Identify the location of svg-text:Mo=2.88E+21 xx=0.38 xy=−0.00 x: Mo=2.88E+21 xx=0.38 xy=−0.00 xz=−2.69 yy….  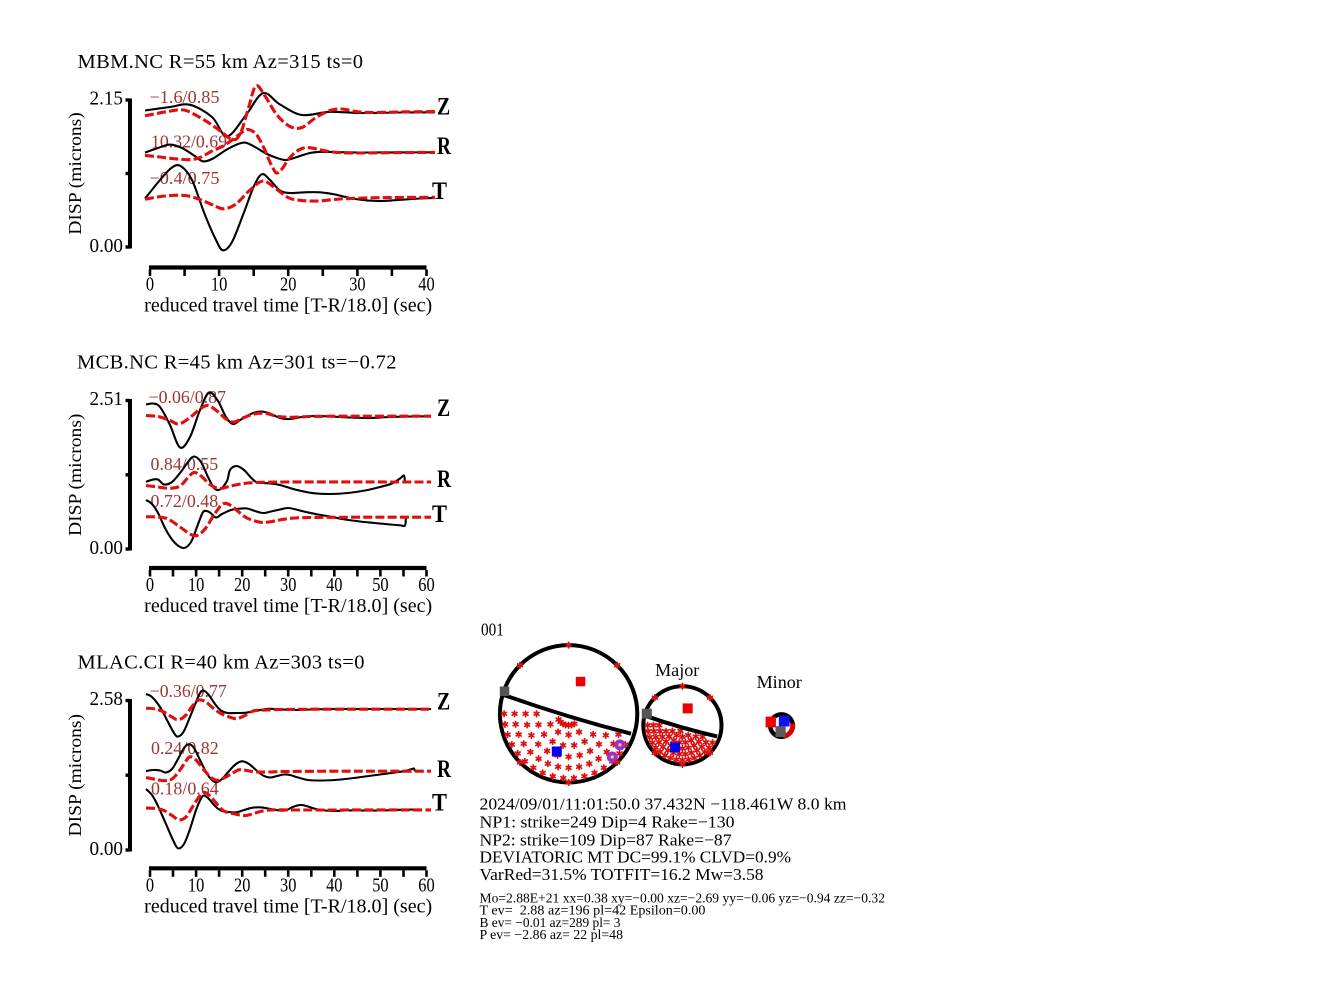
(683, 899).